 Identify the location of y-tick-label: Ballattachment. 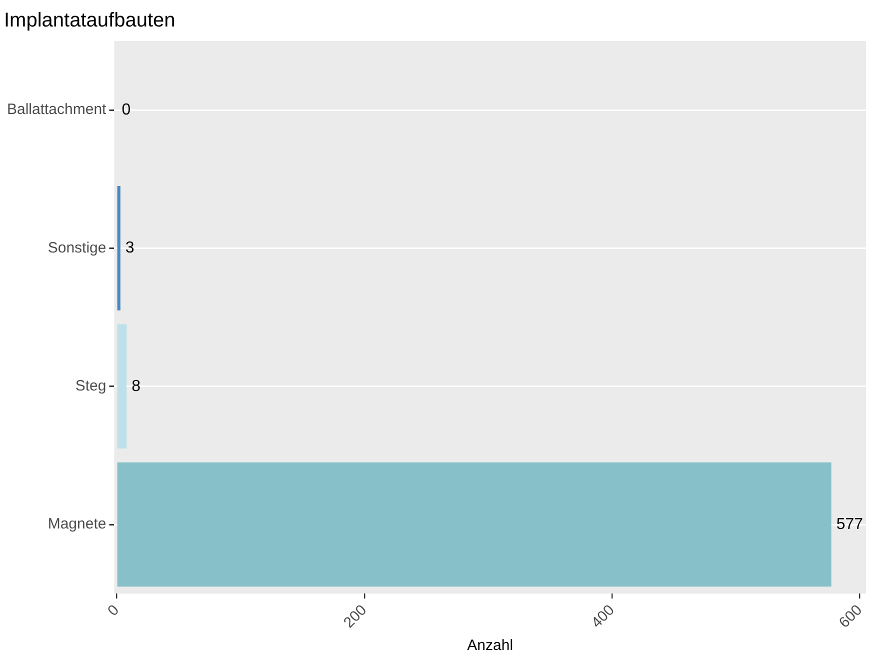
(57, 109).